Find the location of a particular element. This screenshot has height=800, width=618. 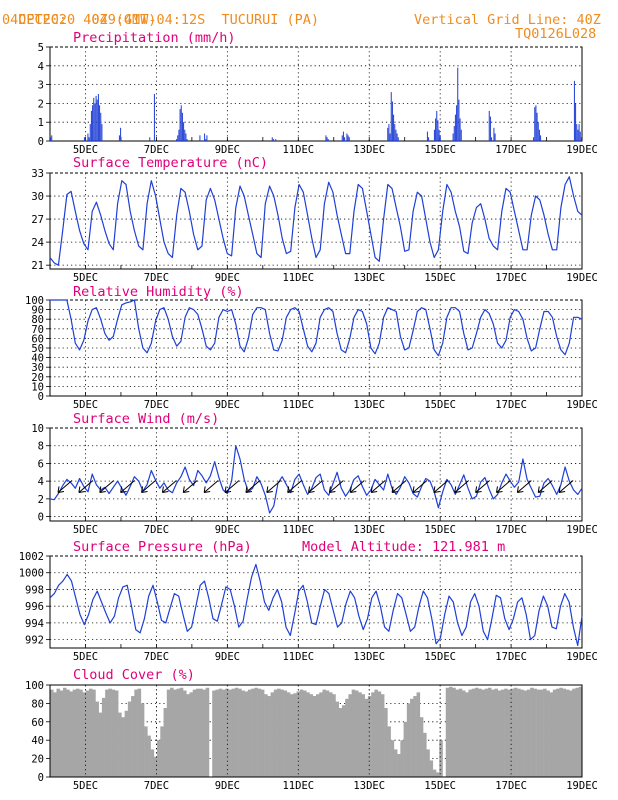

header-grid-note: Vertical Grid Line: 40Z is located at coordinates (507, 20).